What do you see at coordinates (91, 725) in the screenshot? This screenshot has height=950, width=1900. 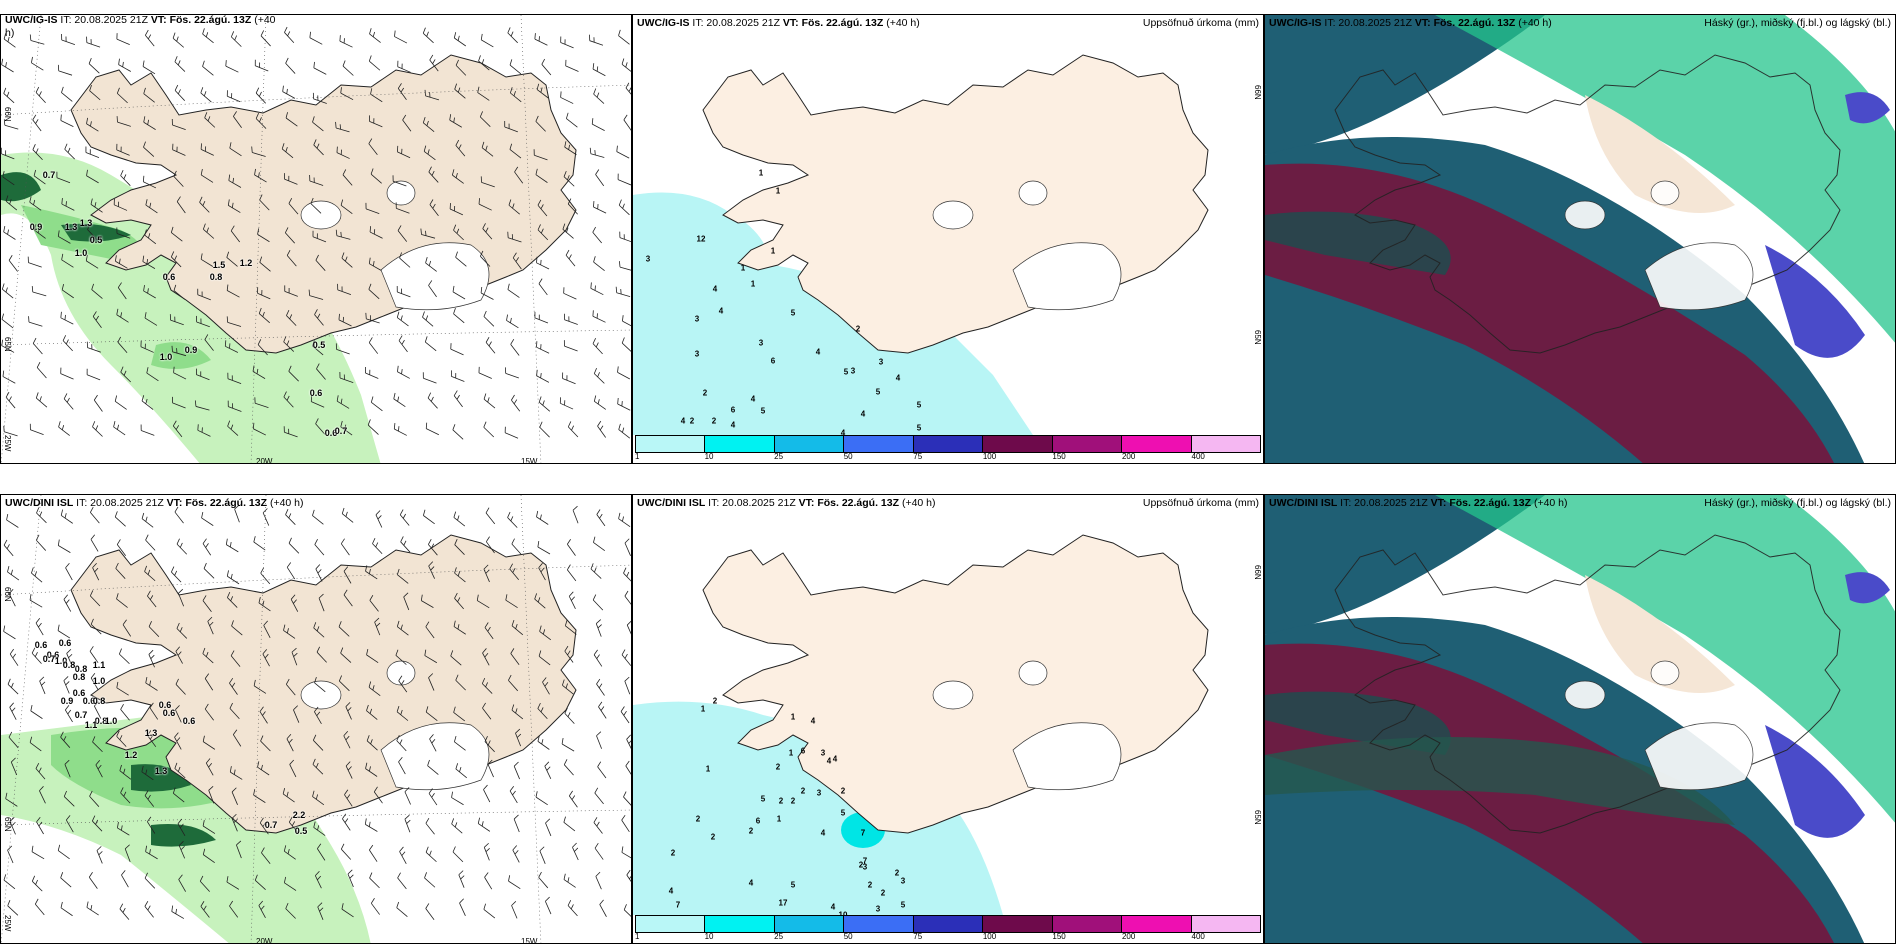 I see `value-label: 1.1` at bounding box center [91, 725].